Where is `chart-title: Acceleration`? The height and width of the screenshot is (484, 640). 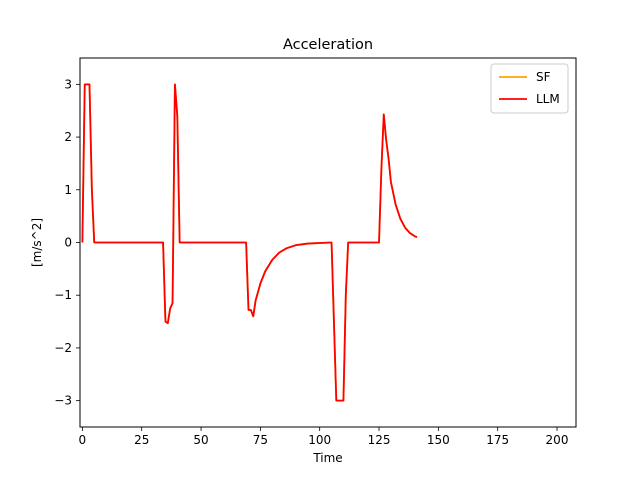 chart-title: Acceleration is located at coordinates (328, 45).